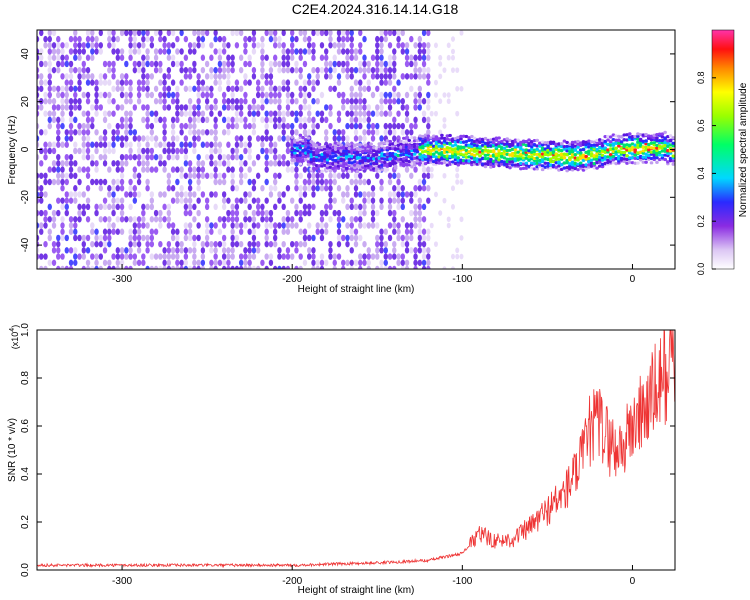 This screenshot has height=600, width=750. Describe the element at coordinates (14, 337) in the screenshot. I see `snr-y-scale-note: (x104)` at that location.